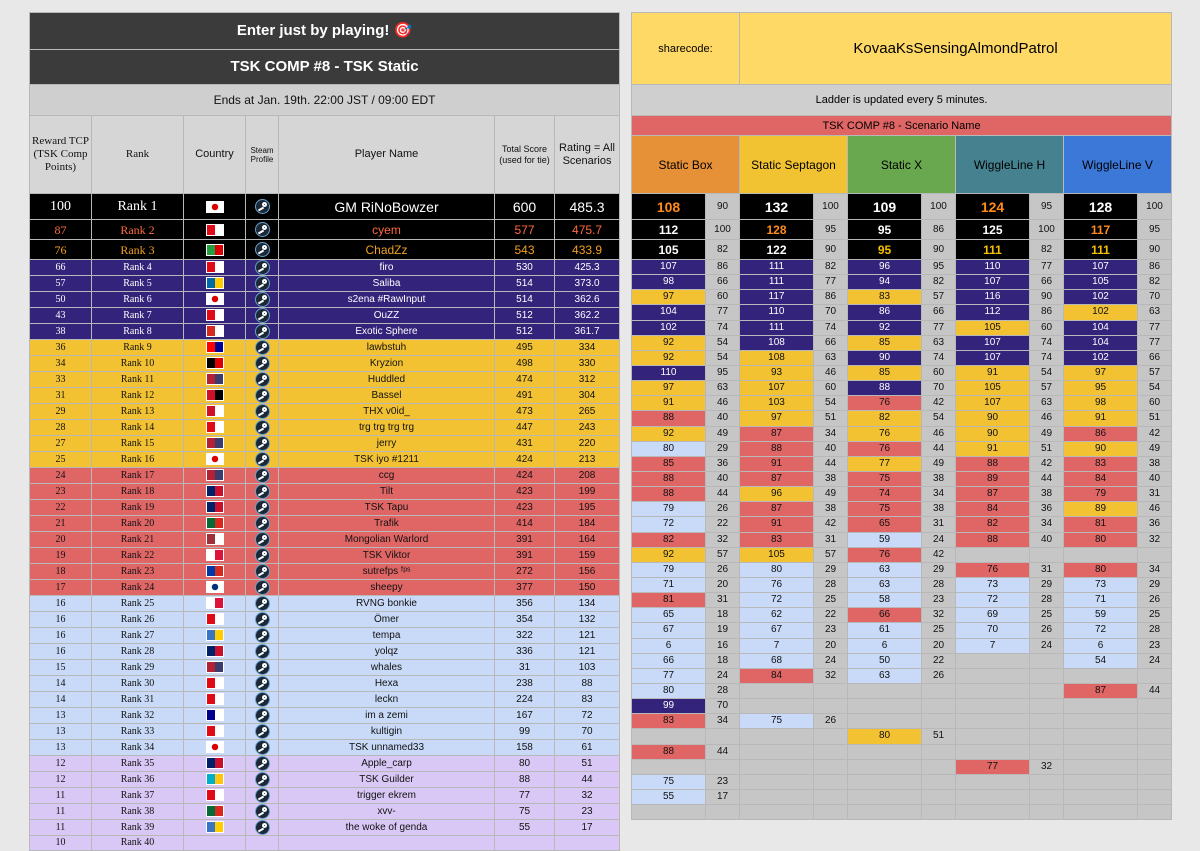 The image size is (1200, 851). I want to click on scenario-wiggleline-h: WiggleLine H, so click(1009, 164).